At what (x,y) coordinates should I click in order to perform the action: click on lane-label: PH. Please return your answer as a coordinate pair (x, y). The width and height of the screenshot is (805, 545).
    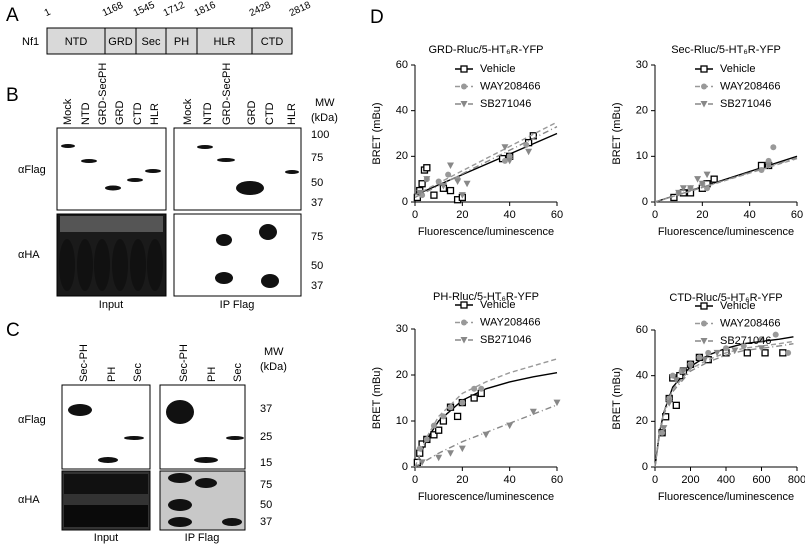
    Looking at the image, I should click on (112, 374).